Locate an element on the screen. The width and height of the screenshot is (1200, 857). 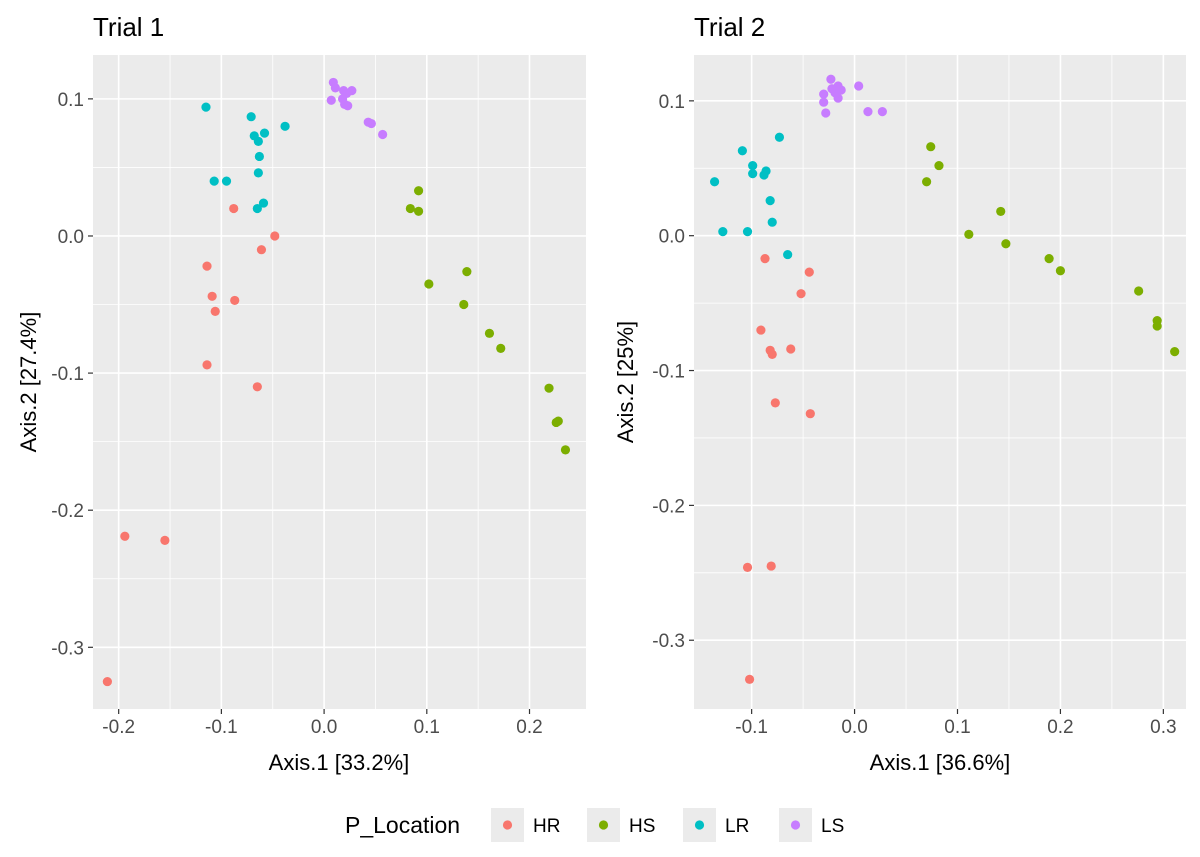
y-axis-title-trial-1: Axis.2 [27.4%] is located at coordinates (28, 382).